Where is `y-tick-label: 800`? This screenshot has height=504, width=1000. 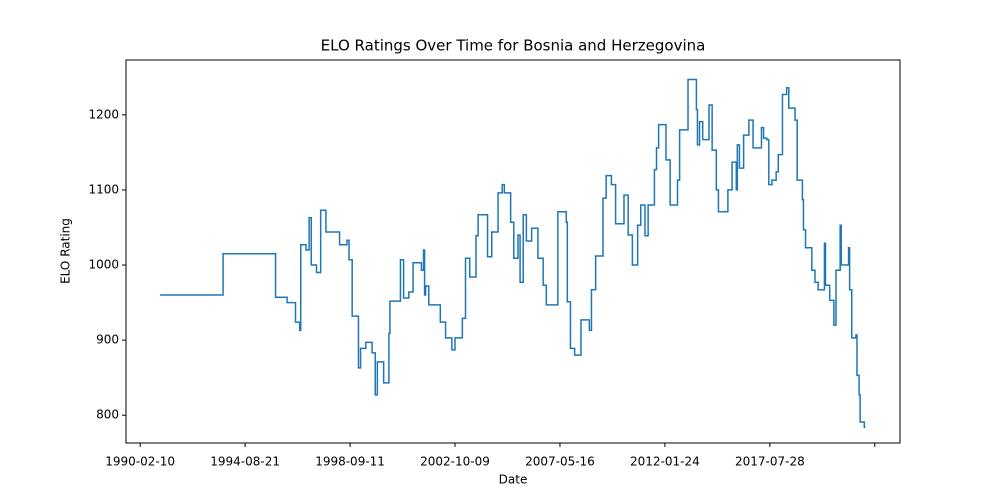 y-tick-label: 800 is located at coordinates (107, 415).